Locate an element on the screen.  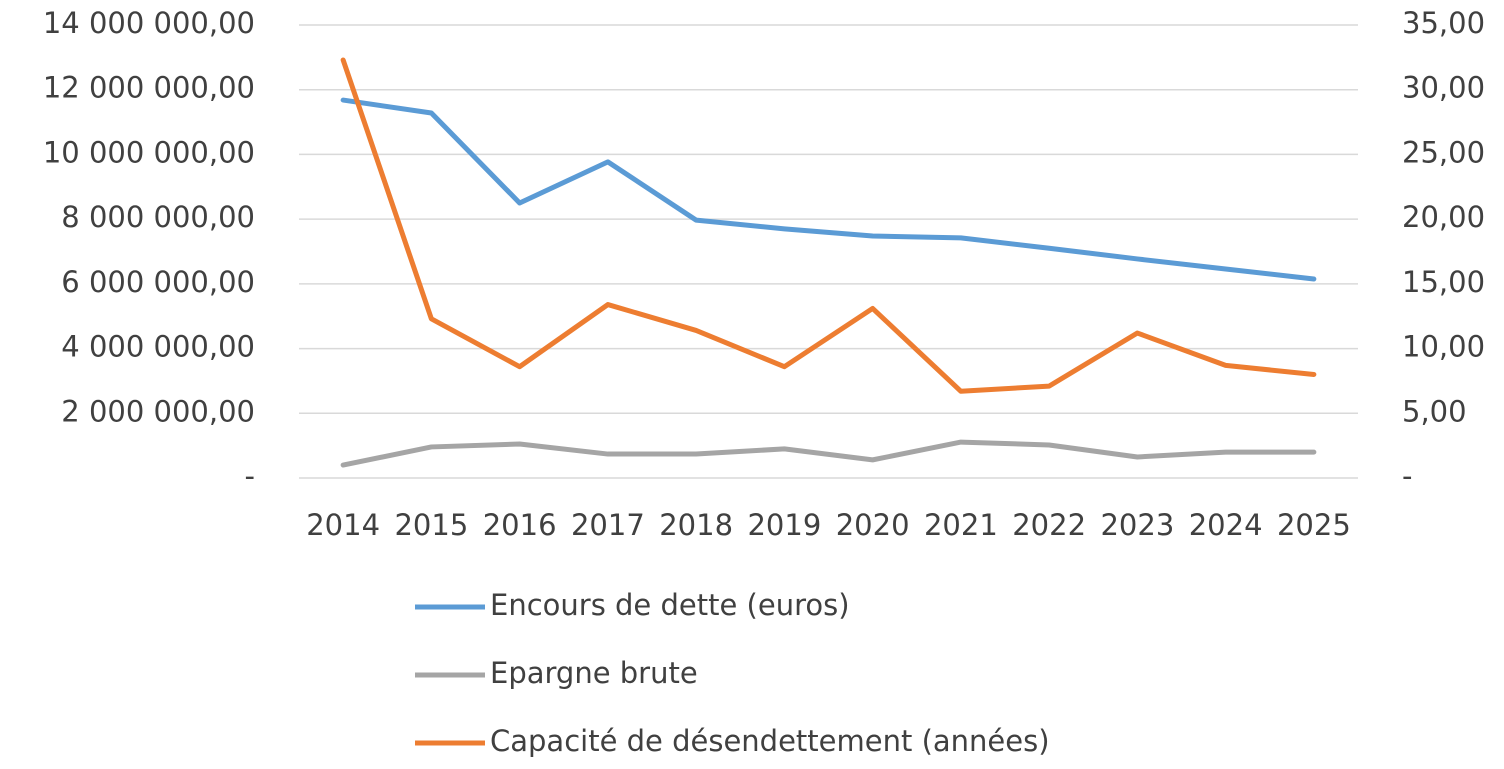
x-tick-label: 2014 is located at coordinates (343, 525).